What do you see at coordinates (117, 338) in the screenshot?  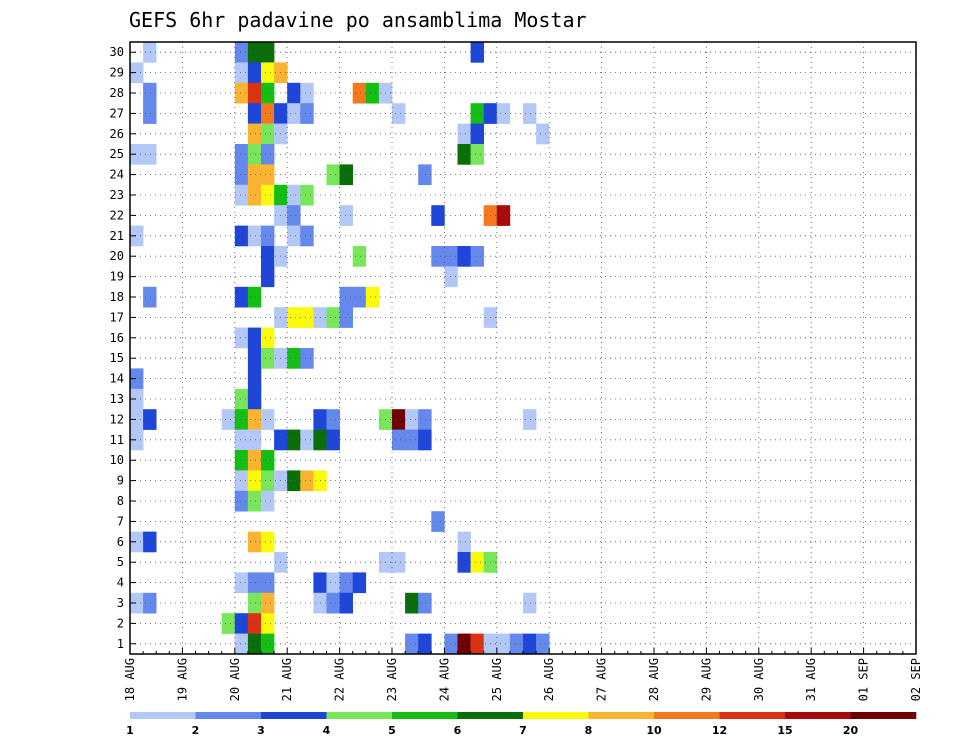 I see `y-tick-label: 16` at bounding box center [117, 338].